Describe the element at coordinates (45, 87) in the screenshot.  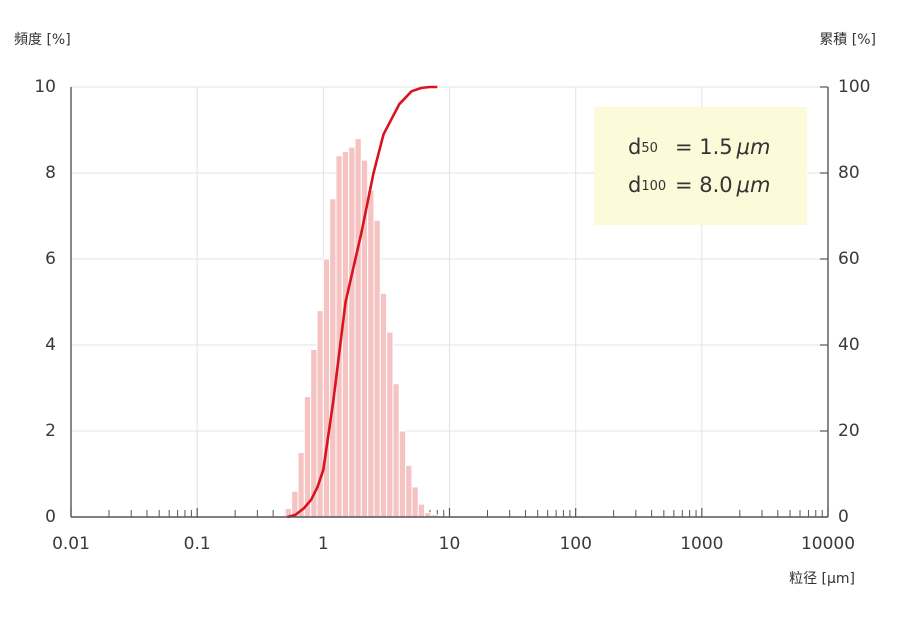
I see `y-tick-label: 10` at that location.